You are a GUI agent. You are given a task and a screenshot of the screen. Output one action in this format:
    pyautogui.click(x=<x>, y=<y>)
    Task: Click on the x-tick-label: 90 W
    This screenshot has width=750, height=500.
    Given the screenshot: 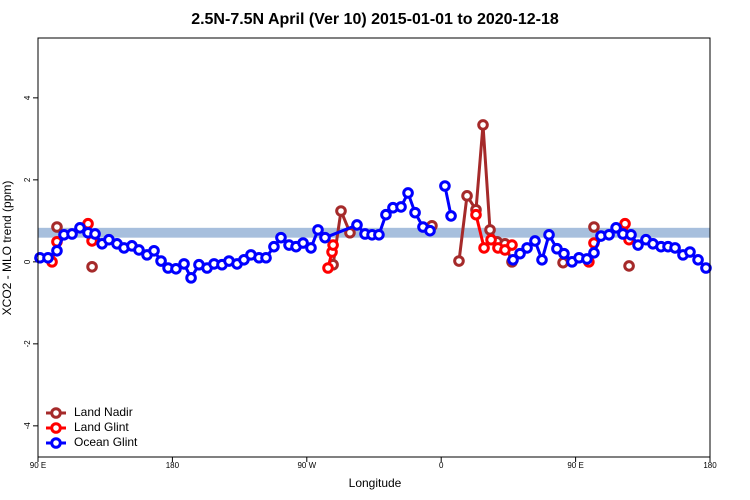 What is the action you would take?
    pyautogui.click(x=306, y=465)
    